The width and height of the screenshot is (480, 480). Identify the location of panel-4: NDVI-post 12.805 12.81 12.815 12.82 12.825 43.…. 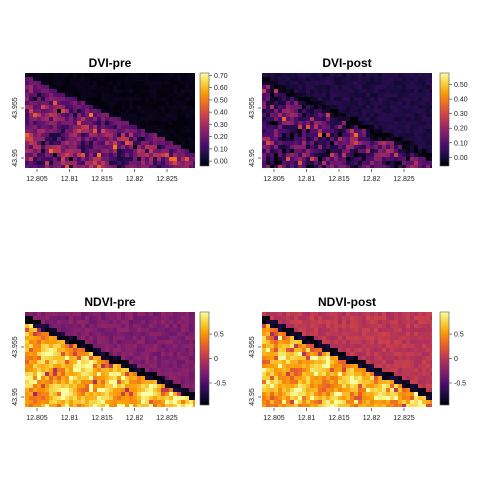
(357, 358).